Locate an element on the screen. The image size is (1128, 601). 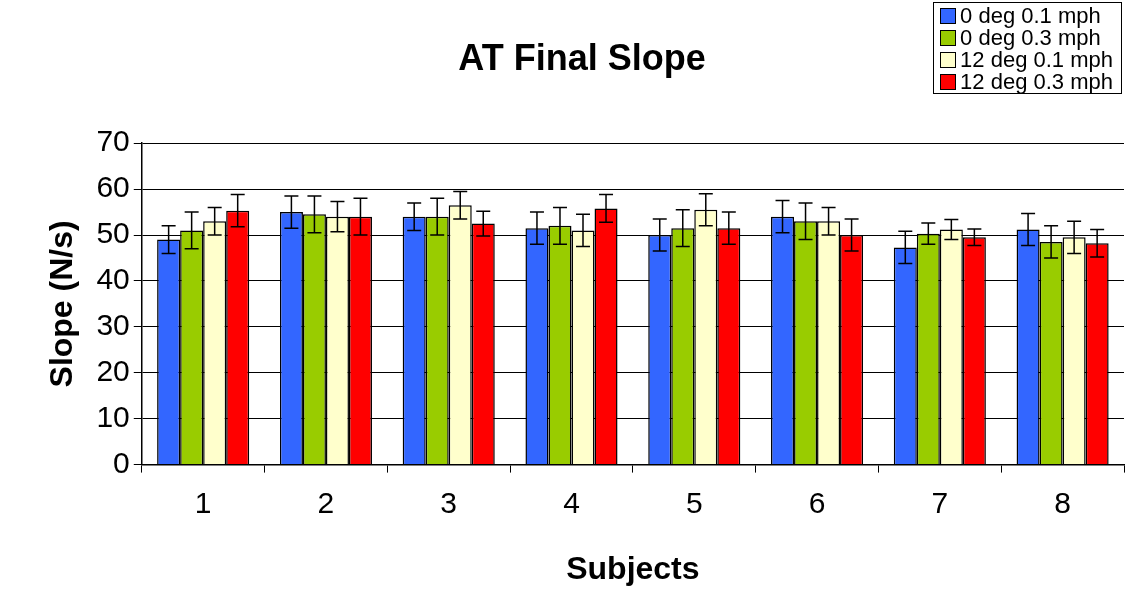
x-tick-label: 2 is located at coordinates (326, 502).